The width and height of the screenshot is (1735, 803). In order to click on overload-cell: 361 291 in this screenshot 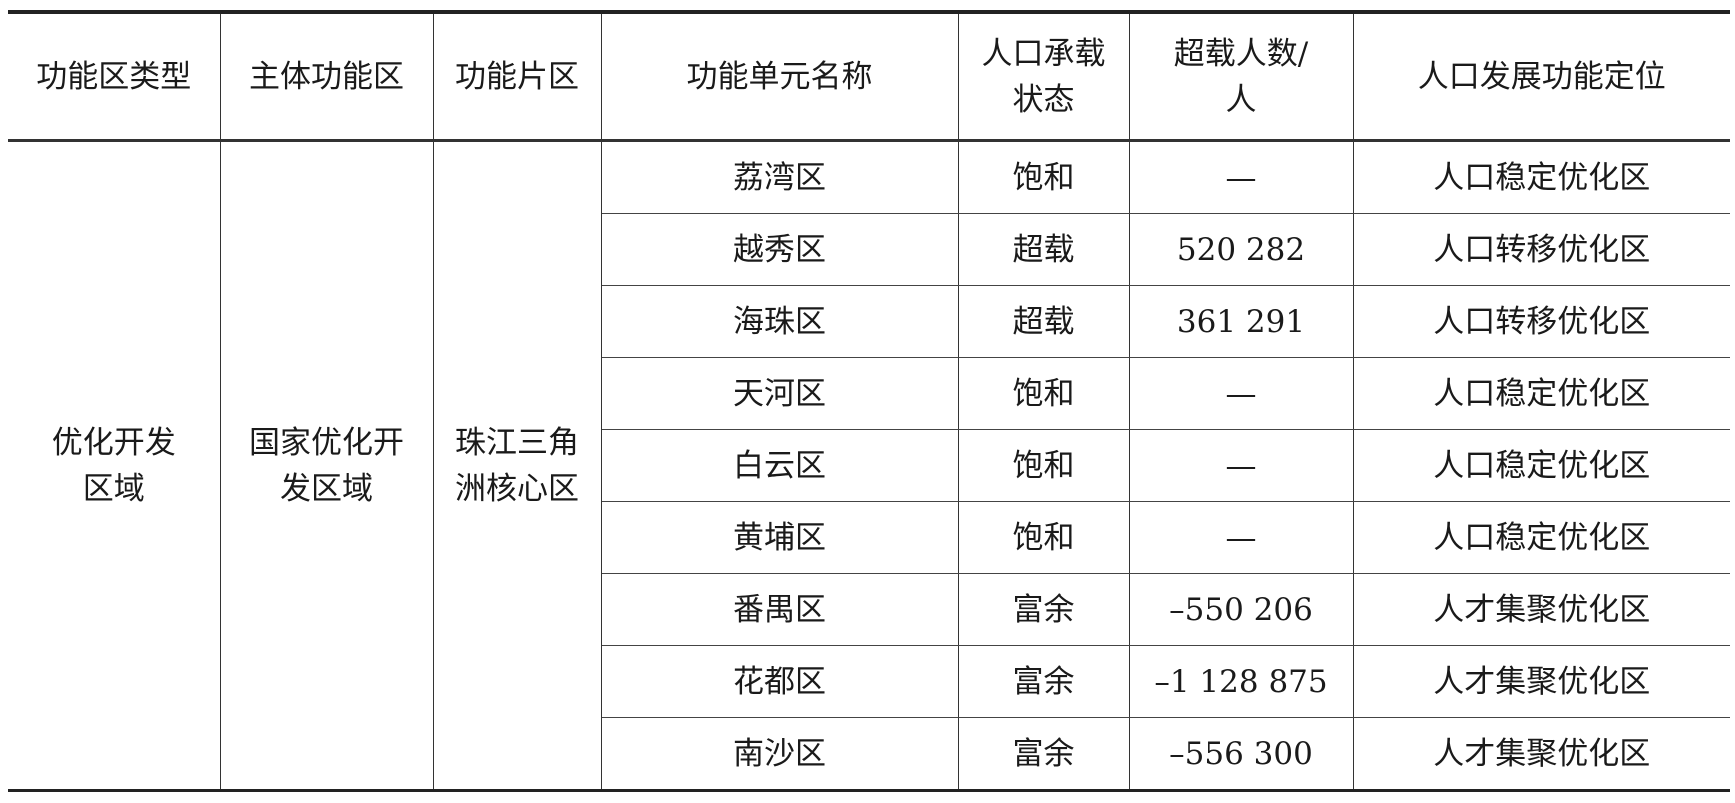, I will do `click(1241, 321)`.